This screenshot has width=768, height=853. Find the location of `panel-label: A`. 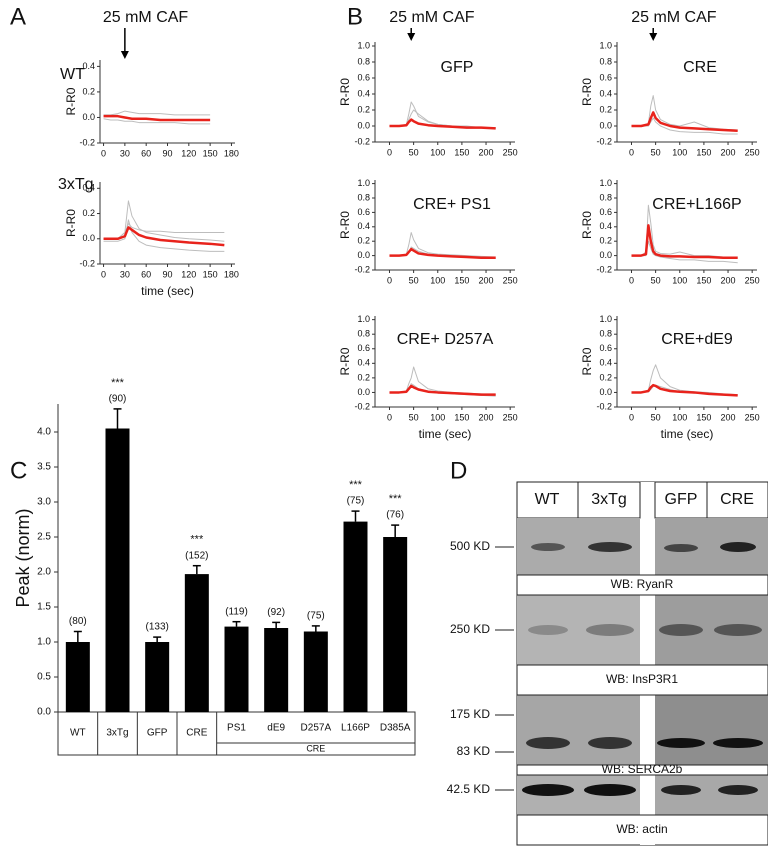

panel-label: A is located at coordinates (18, 16).